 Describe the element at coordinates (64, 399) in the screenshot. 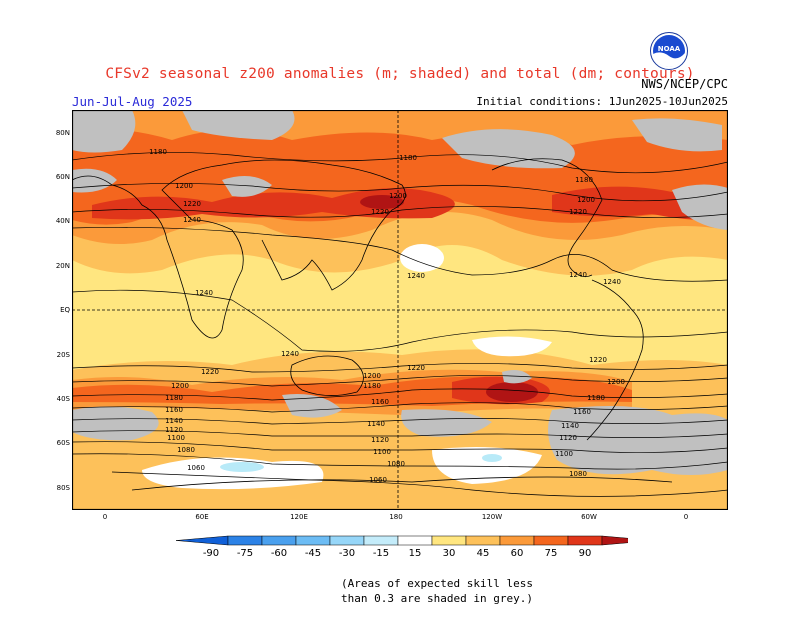

I see `lat-label: 40S` at that location.